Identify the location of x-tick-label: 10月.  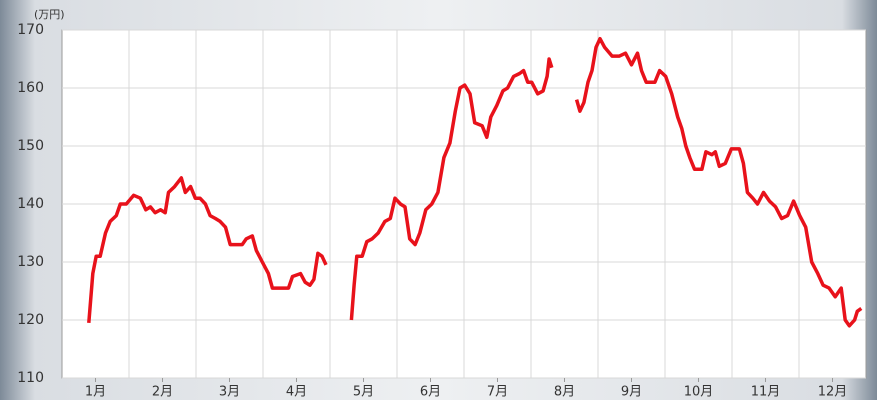
(699, 392).